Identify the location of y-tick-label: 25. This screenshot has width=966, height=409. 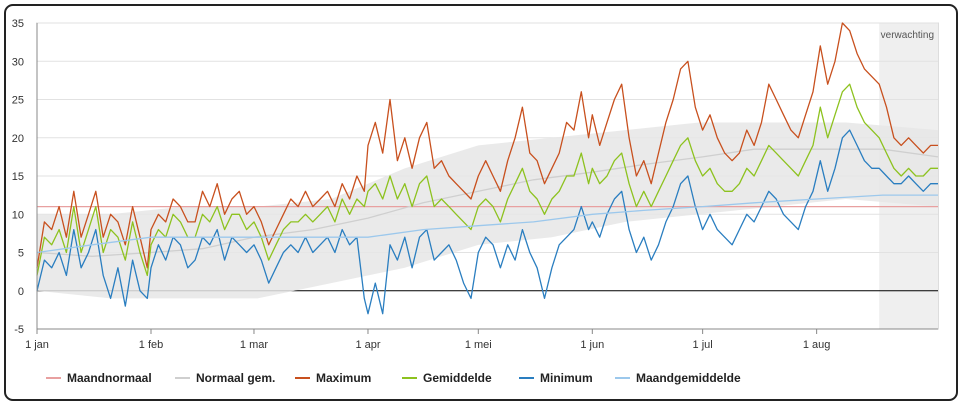
(18, 101).